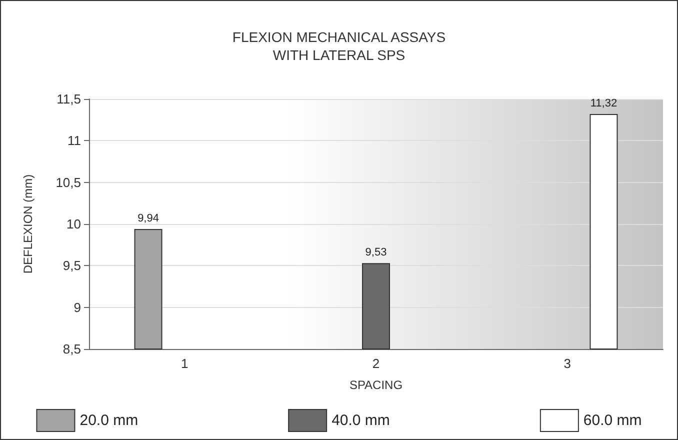 This screenshot has height=440, width=678. What do you see at coordinates (376, 385) in the screenshot?
I see `x-axis-title: SPACING` at bounding box center [376, 385].